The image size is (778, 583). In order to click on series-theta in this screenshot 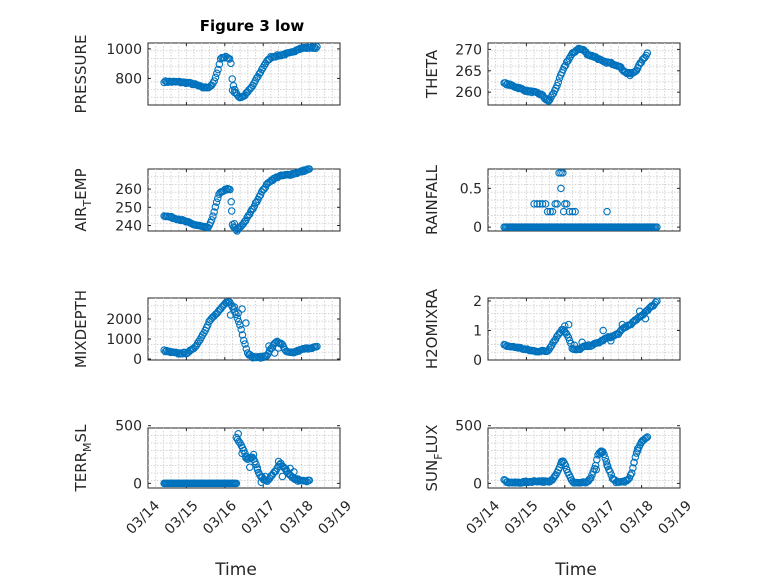, I will do `click(576, 74)`.